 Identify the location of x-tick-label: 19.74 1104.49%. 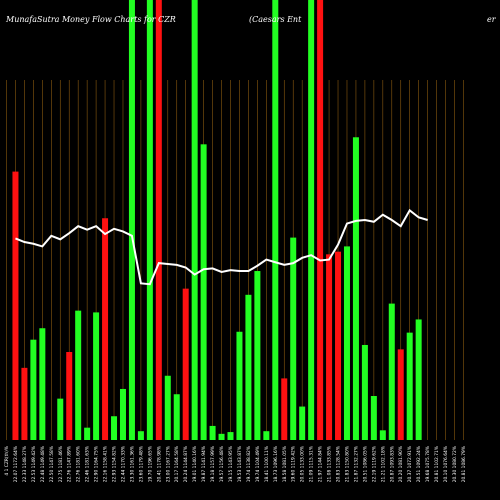
(258, 464).